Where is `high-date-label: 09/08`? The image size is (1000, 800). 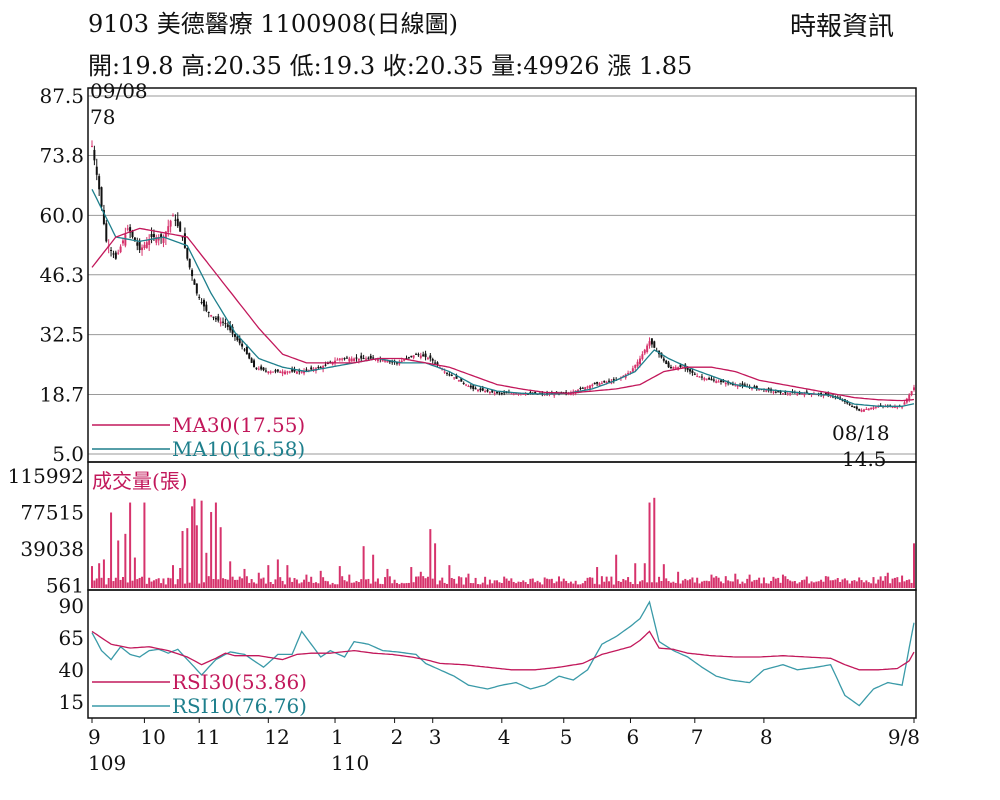
high-date-label: 09/08 is located at coordinates (119, 91).